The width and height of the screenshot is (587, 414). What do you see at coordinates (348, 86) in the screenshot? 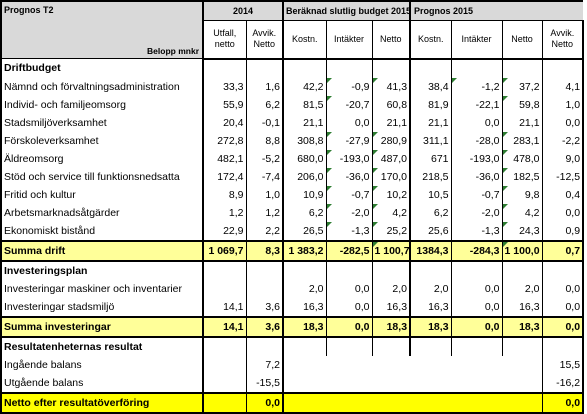
I see `value-cell: -0,9` at bounding box center [348, 86].